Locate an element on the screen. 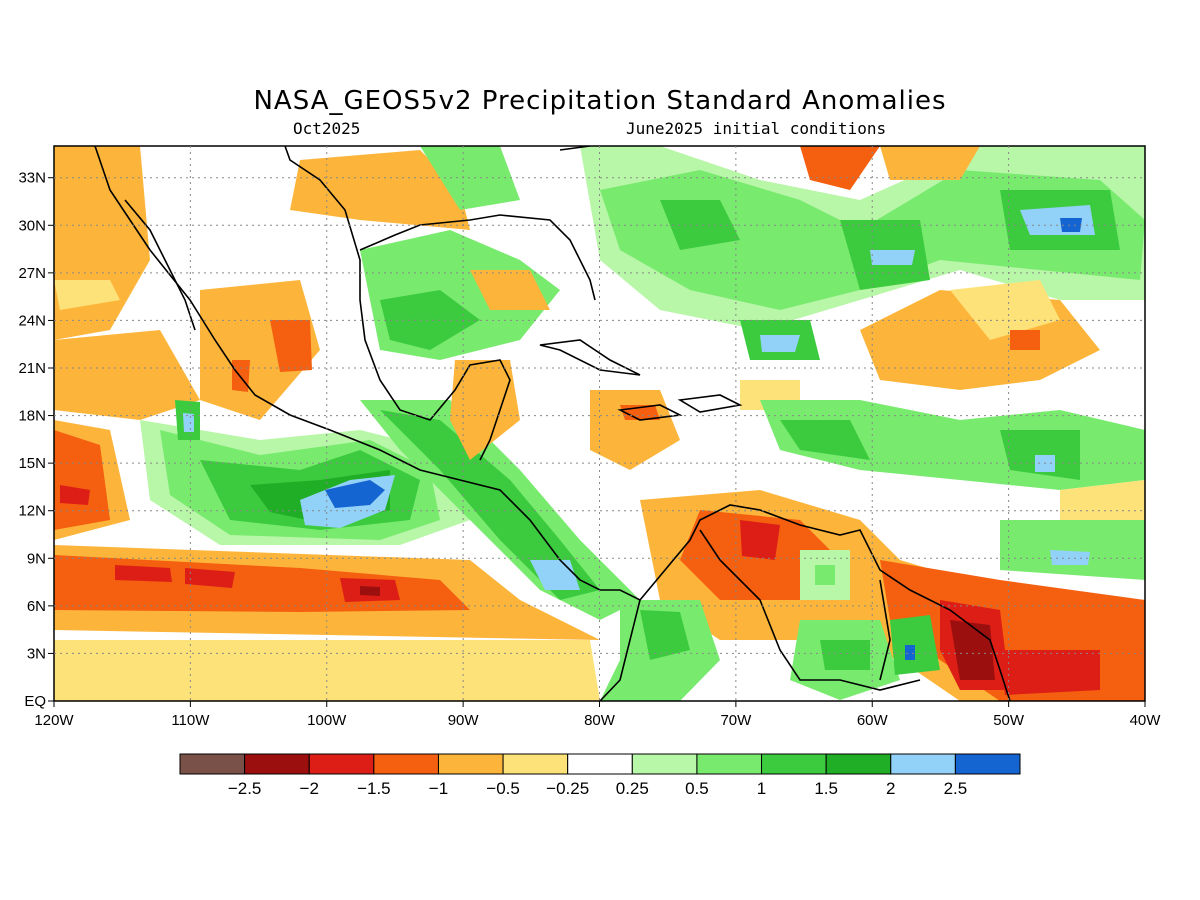  lon-tick-label: 70W is located at coordinates (736, 720).